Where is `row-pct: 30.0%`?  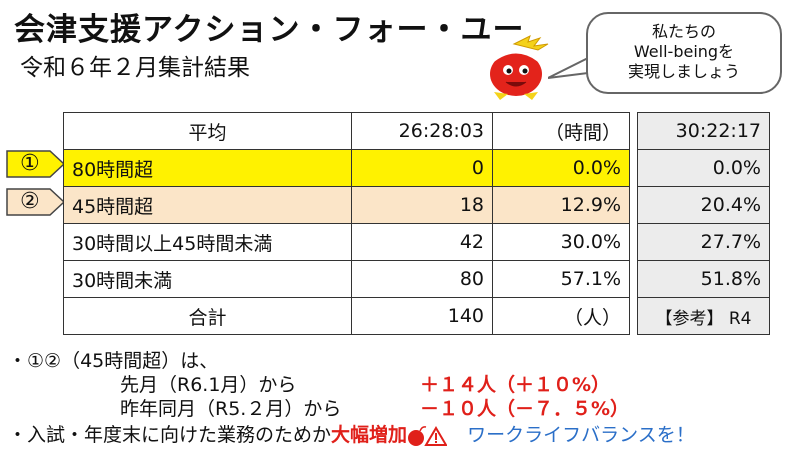
row-pct: 30.0% is located at coordinates (561, 242).